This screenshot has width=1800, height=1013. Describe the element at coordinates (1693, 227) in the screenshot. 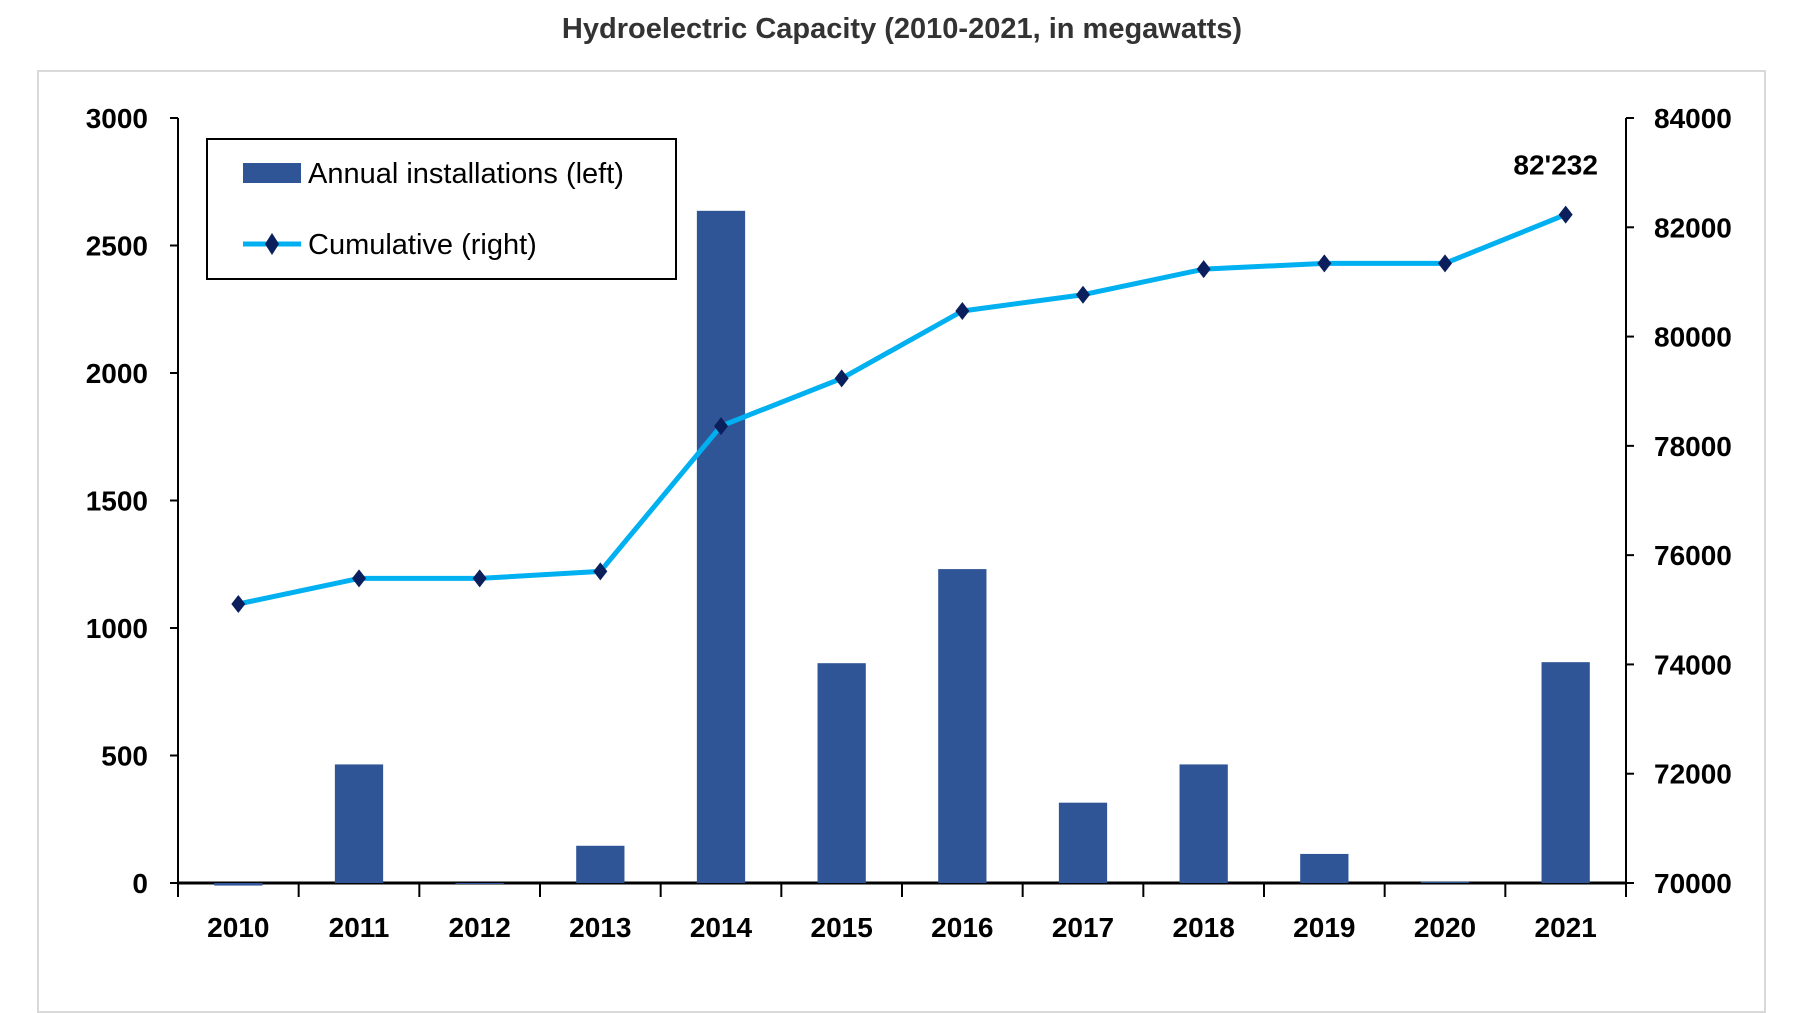

I see `right-tick-label: 82000` at that location.